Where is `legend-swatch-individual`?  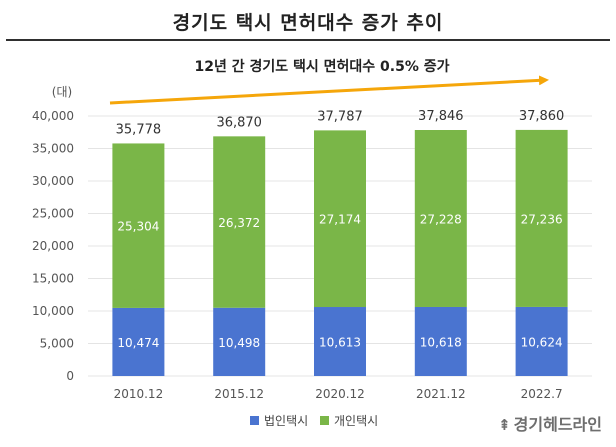
legend-swatch-individual is located at coordinates (324, 420).